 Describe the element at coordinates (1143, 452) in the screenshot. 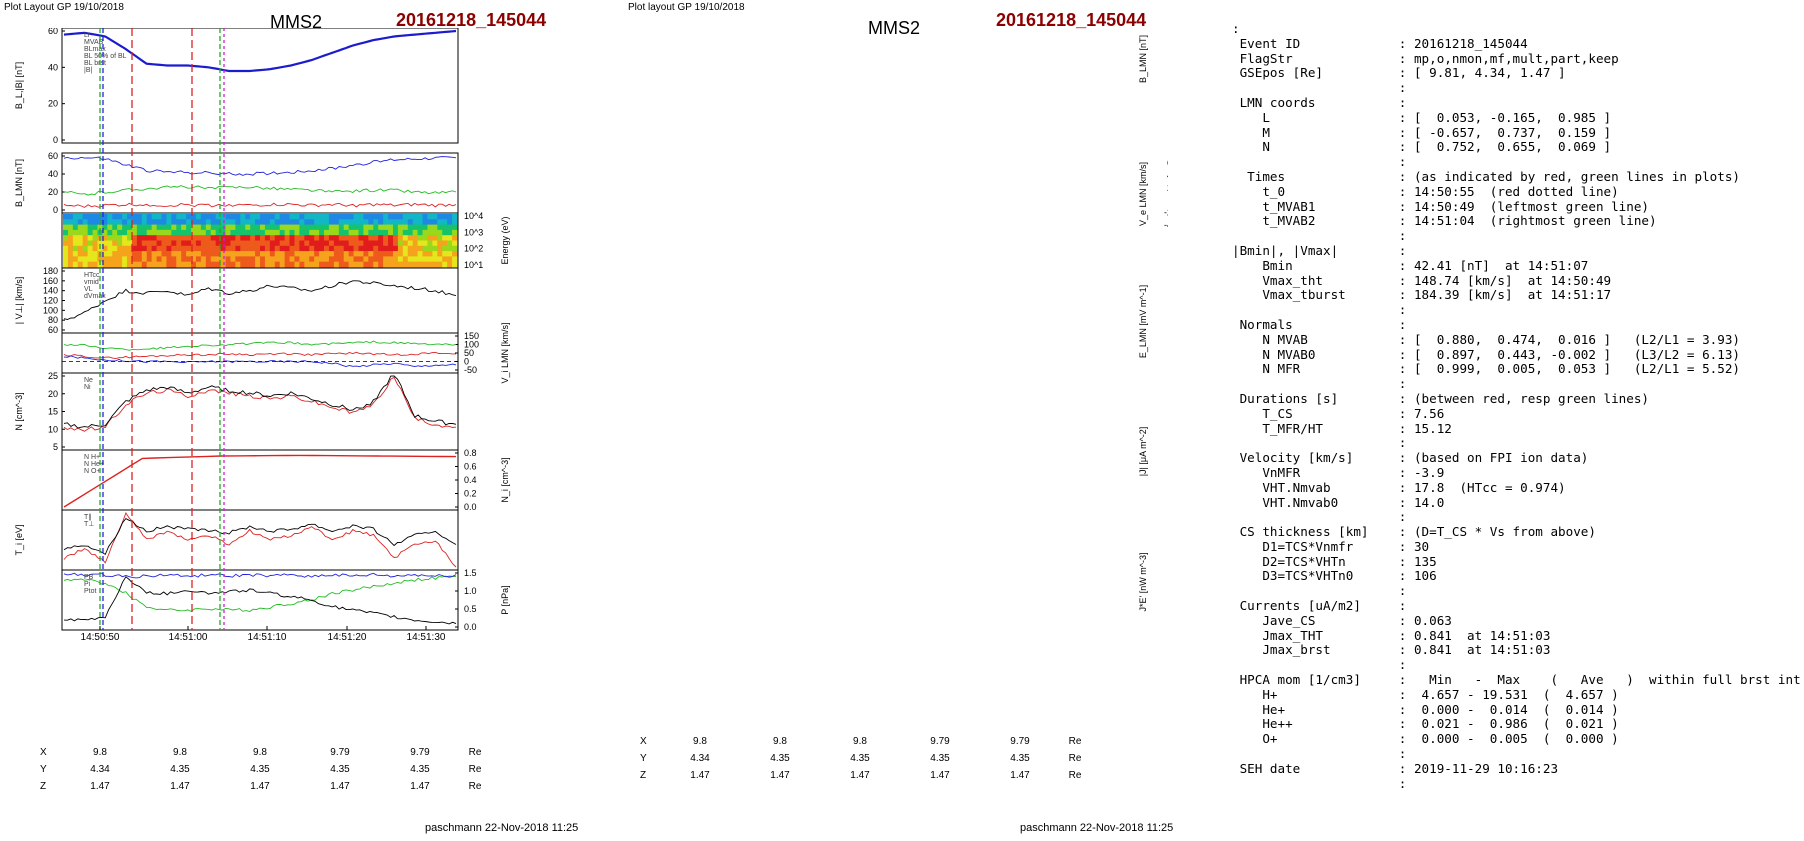

I see `axis-label: |J| [μA m^-2]` at that location.